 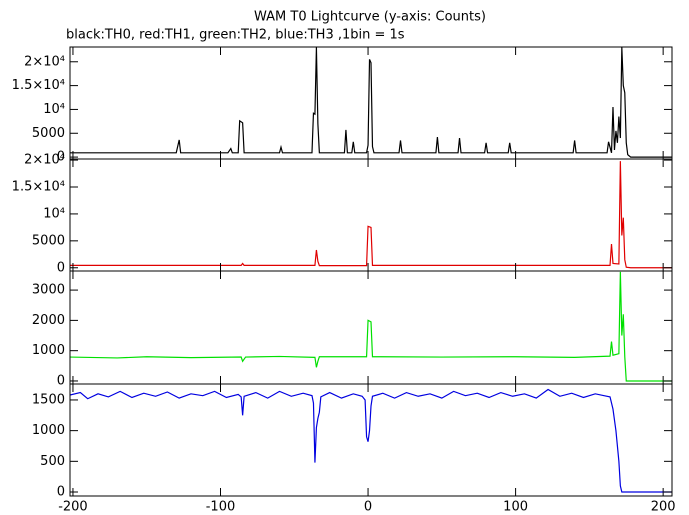 I want to click on x-tick-label: -100, so click(x=221, y=507).